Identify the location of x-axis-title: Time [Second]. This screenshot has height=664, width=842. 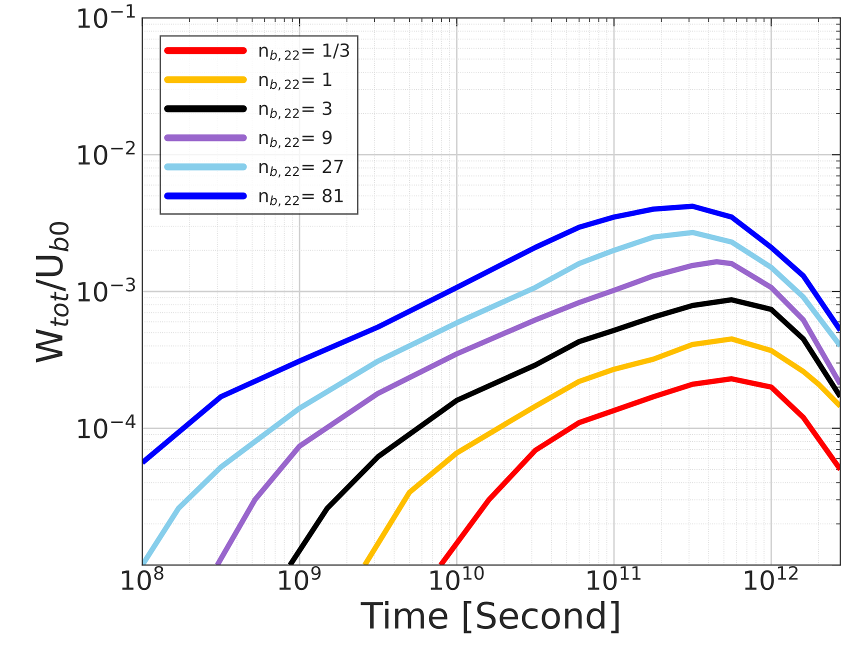
(489, 617).